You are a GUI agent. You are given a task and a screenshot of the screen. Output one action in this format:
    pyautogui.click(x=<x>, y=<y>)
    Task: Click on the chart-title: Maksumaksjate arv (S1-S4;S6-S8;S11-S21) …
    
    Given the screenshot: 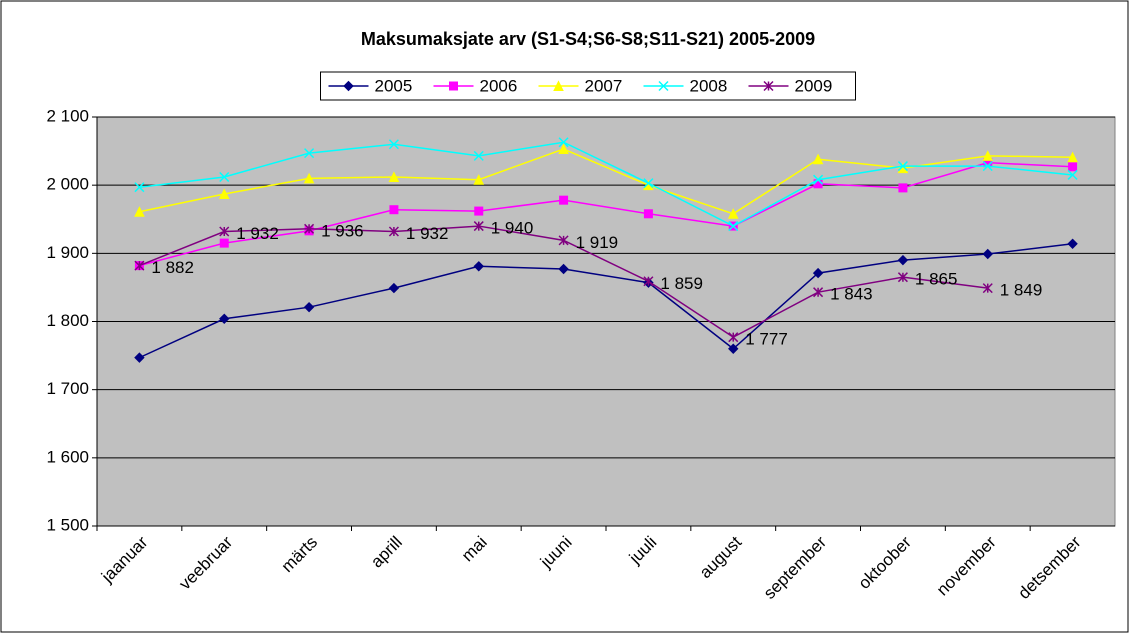 What is the action you would take?
    pyautogui.click(x=588, y=39)
    